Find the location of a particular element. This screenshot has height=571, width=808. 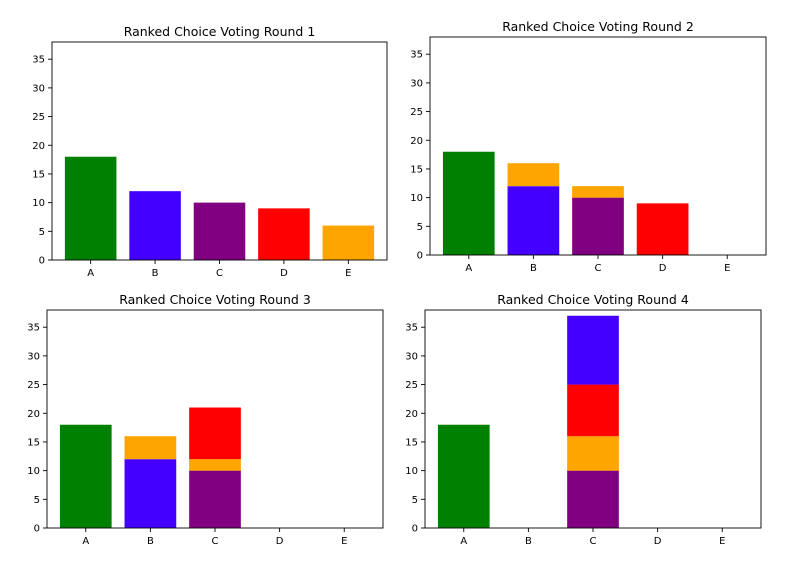

bar-E-segment-E is located at coordinates (348, 242).